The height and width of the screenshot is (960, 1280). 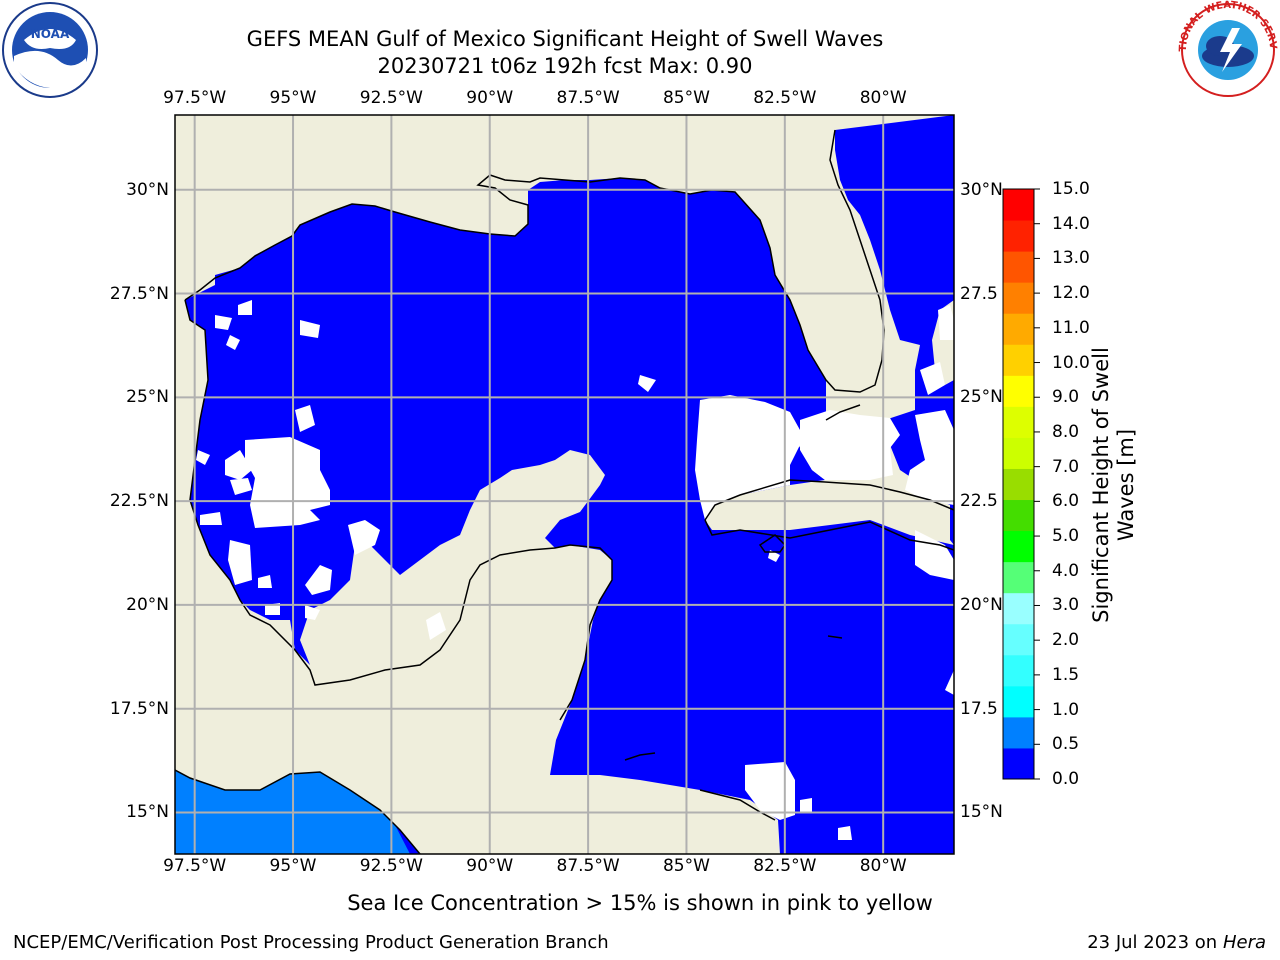 What do you see at coordinates (1071, 189) in the screenshot?
I see `tick-label: 15.0` at bounding box center [1071, 189].